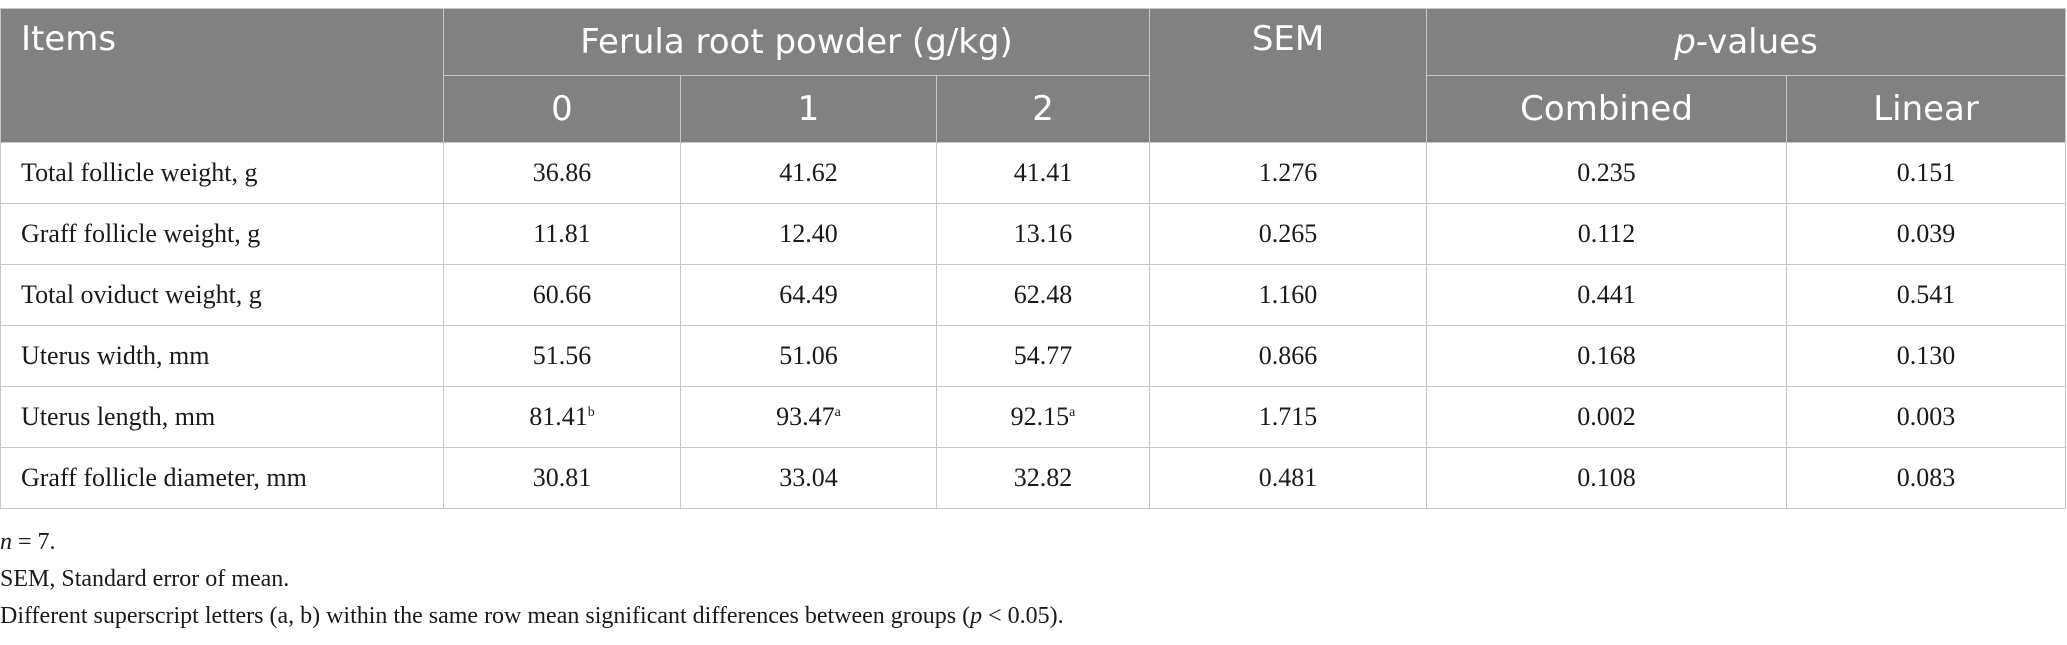 The width and height of the screenshot is (2067, 645). I want to click on row-label: Uterus length, mm, so click(222, 417).